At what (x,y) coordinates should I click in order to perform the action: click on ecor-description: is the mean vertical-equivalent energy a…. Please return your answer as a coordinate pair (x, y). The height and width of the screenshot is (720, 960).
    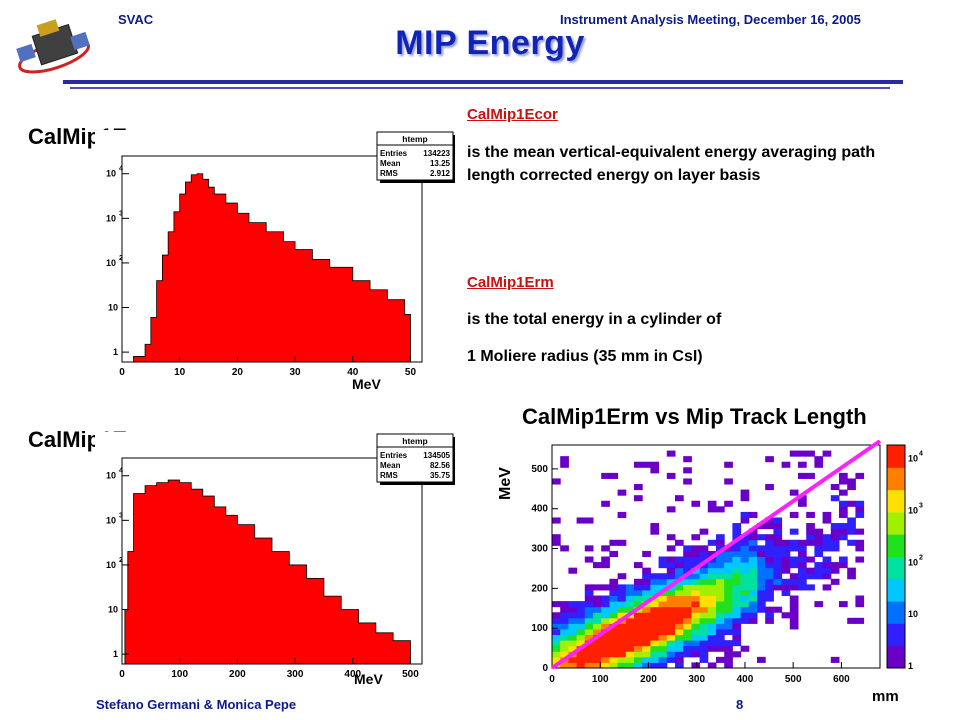
    Looking at the image, I should click on (671, 164).